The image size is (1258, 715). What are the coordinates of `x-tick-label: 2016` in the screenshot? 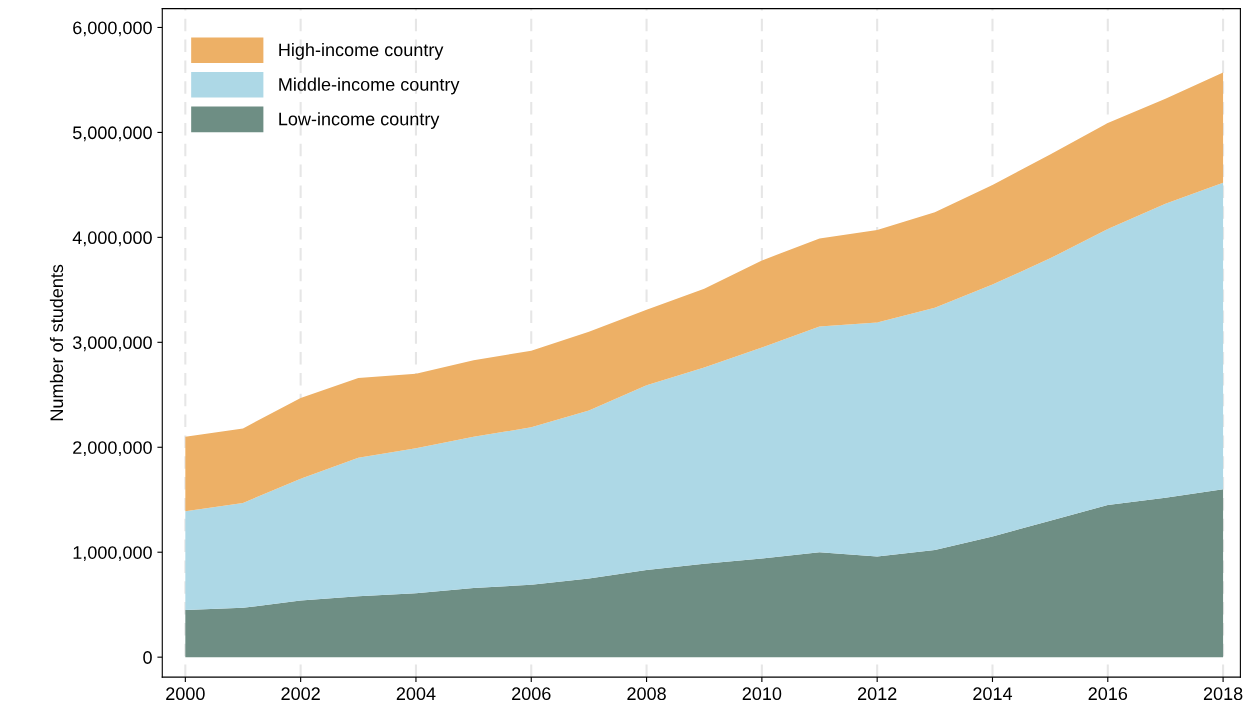 It's located at (1108, 694).